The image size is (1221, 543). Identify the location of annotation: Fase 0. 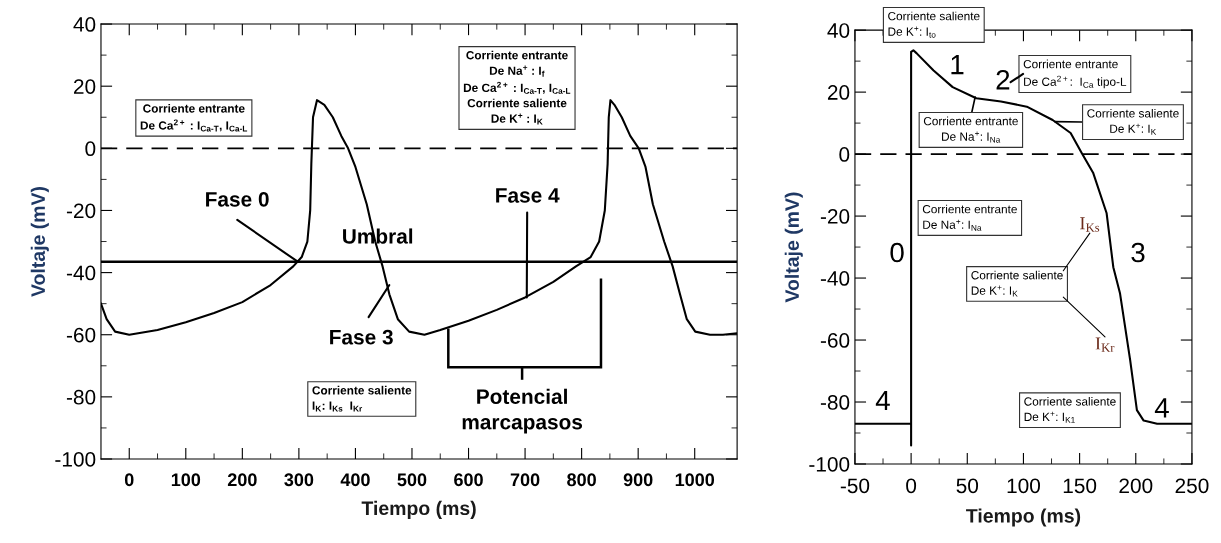
(237, 199).